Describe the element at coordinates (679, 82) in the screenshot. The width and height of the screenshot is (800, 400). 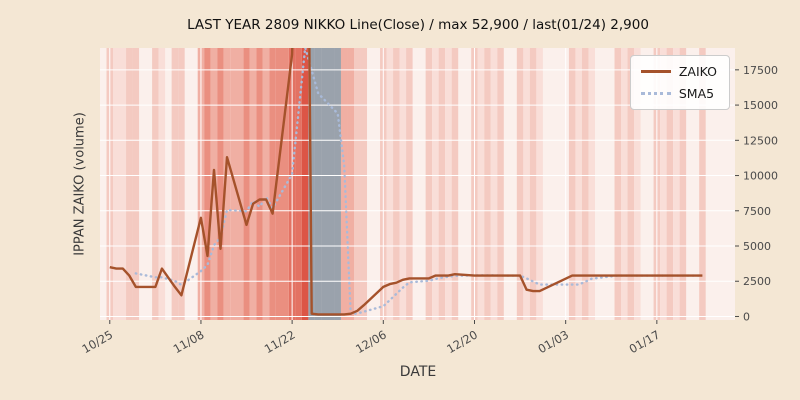
I see `legend-box: ZAIKO SMA5` at that location.